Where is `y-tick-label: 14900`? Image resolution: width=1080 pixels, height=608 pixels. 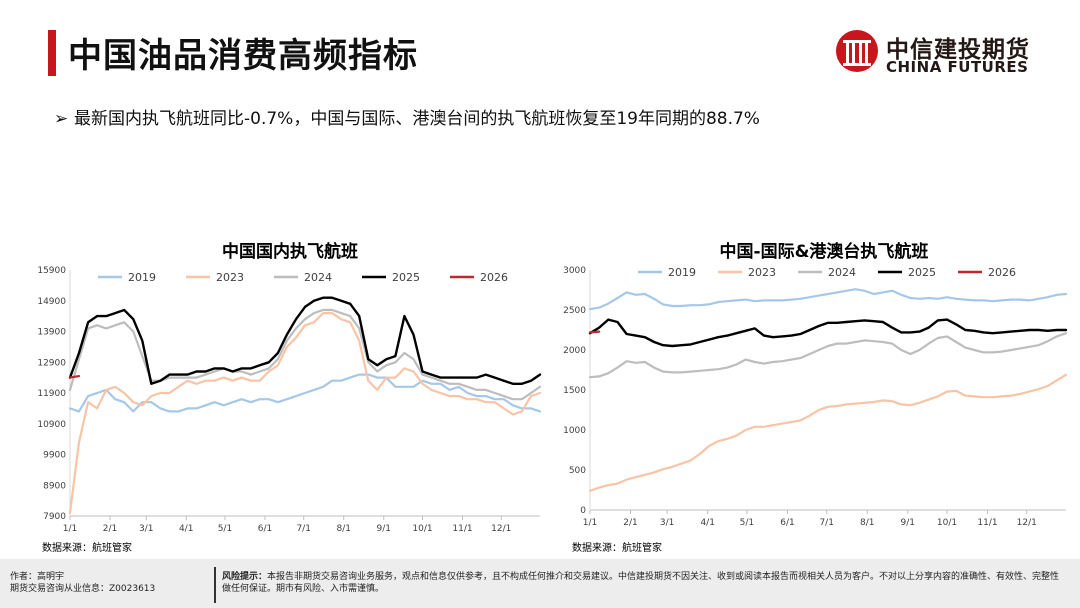
y-tick-label: 14900 is located at coordinates (51, 302).